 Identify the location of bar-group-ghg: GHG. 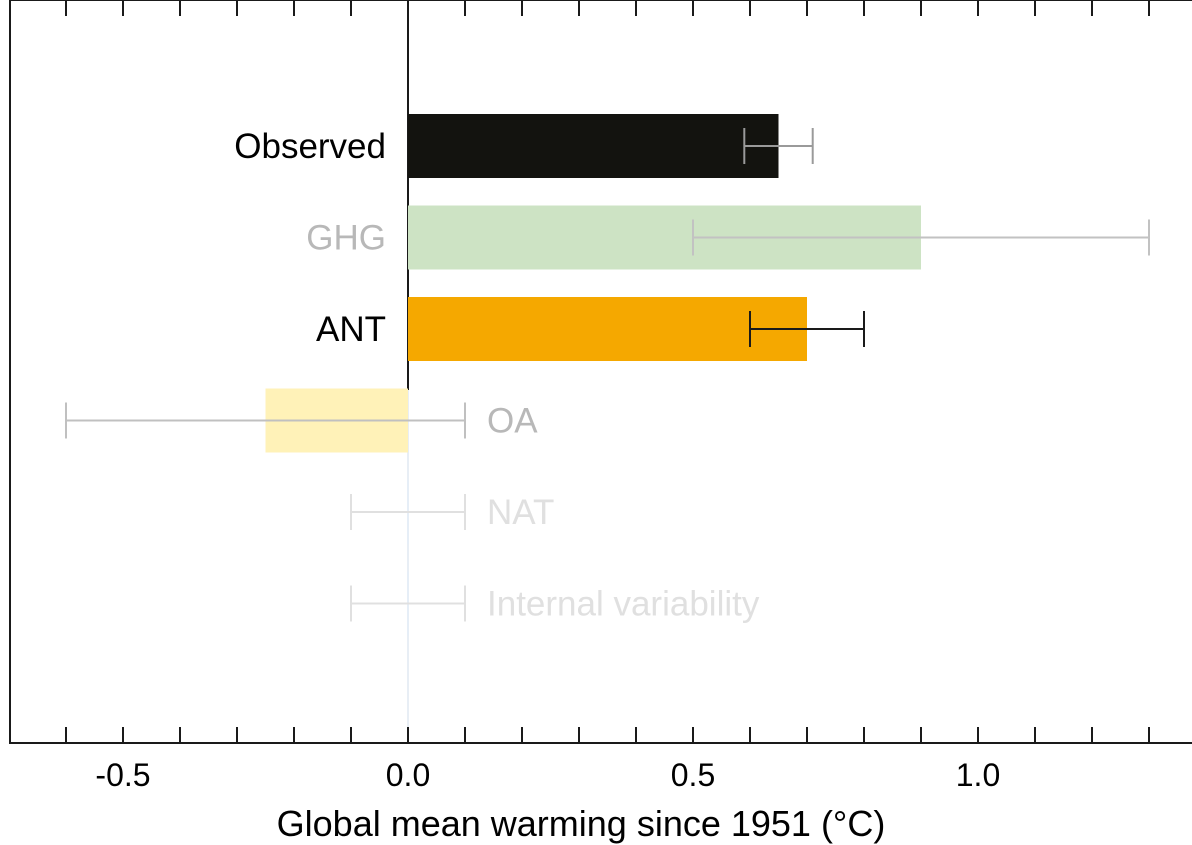
(728, 237).